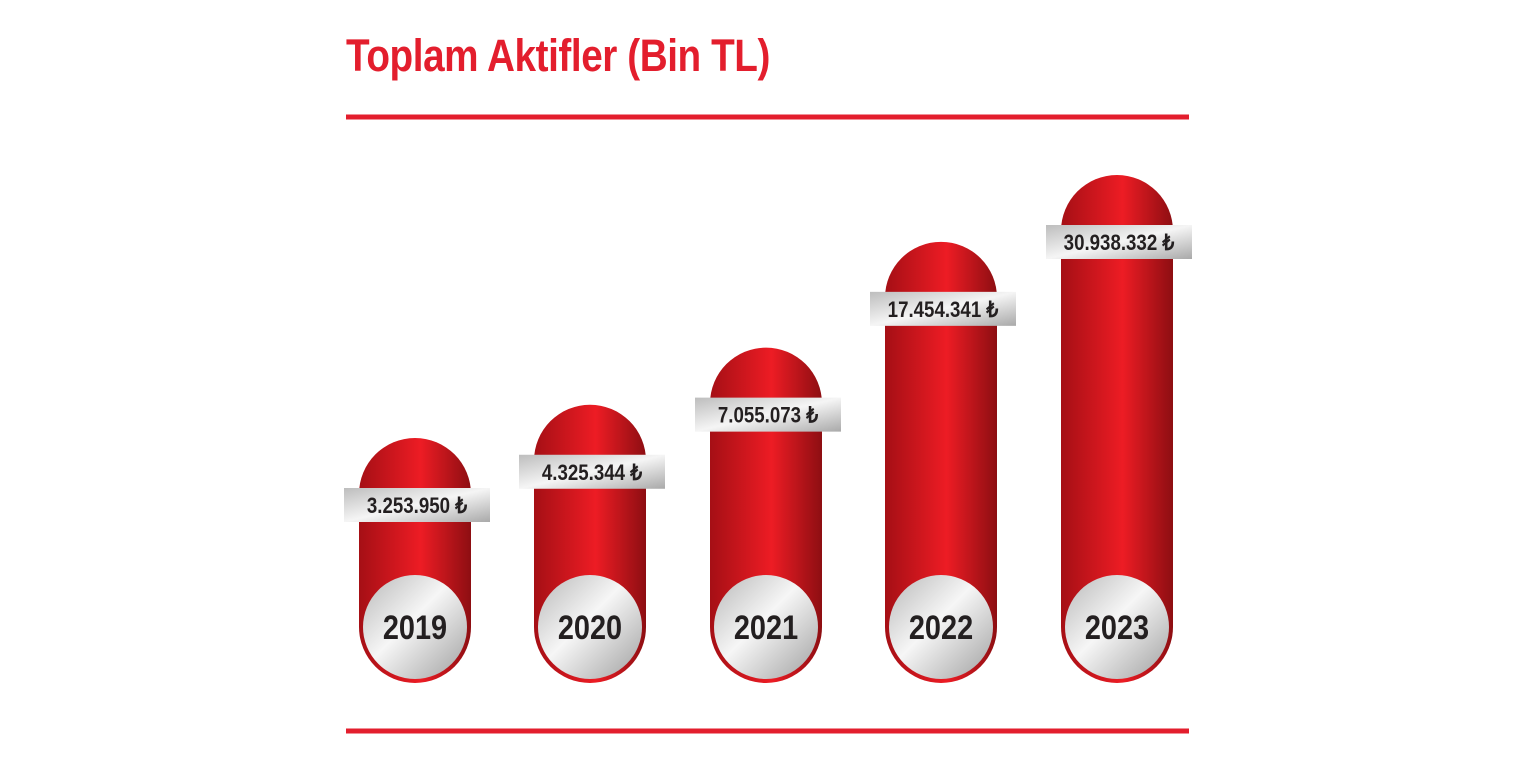 The height and width of the screenshot is (768, 1536). Describe the element at coordinates (417, 560) in the screenshot. I see `bar-group: 2019 3.253.950 ₺` at that location.